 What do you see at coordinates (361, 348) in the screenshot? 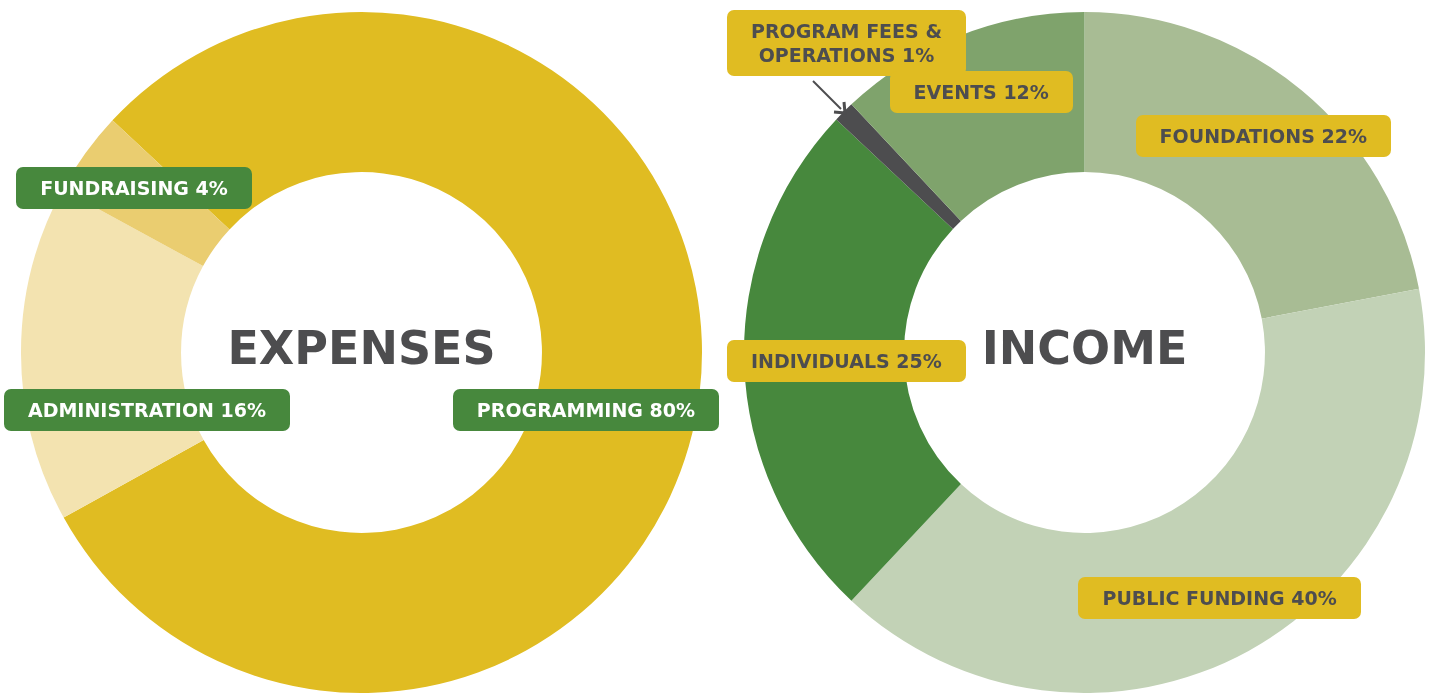
I see `text: EXPENSES` at bounding box center [361, 348].